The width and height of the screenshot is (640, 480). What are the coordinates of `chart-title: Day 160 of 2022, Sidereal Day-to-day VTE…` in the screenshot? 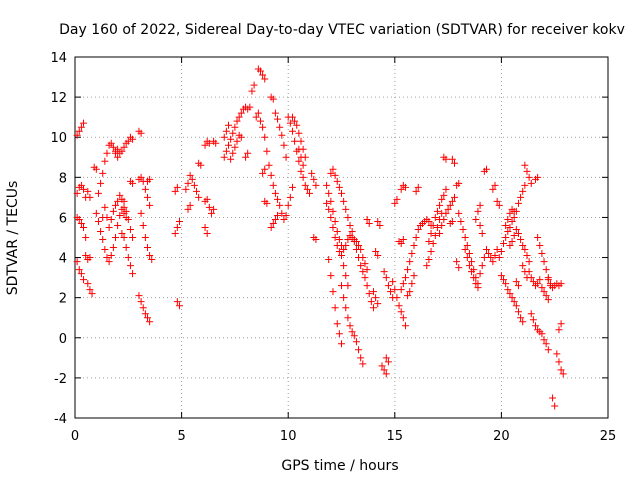 It's located at (342, 30).